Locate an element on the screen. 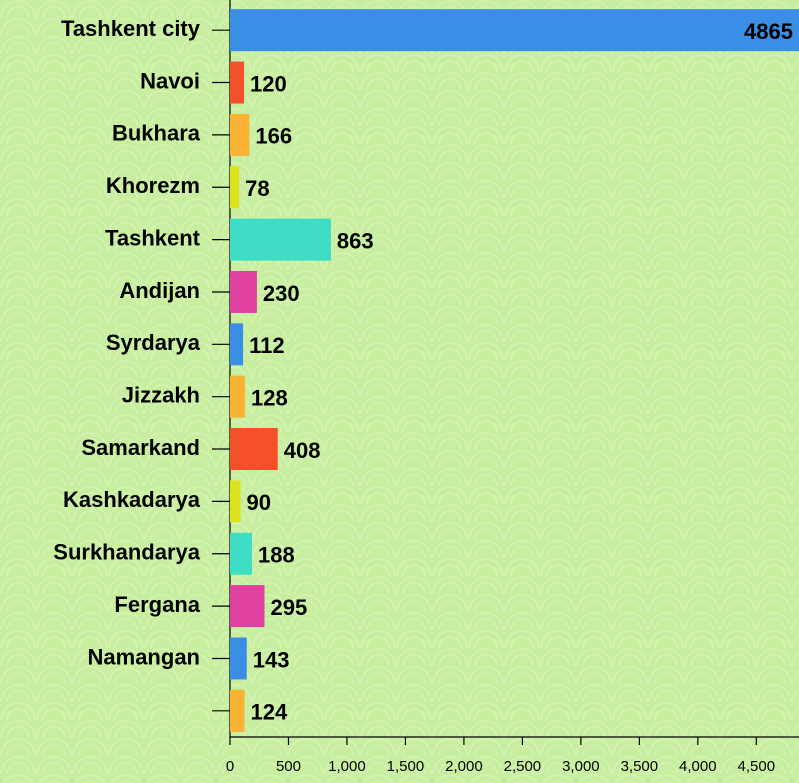 This screenshot has height=783, width=799. value-label: 230 is located at coordinates (281, 293).